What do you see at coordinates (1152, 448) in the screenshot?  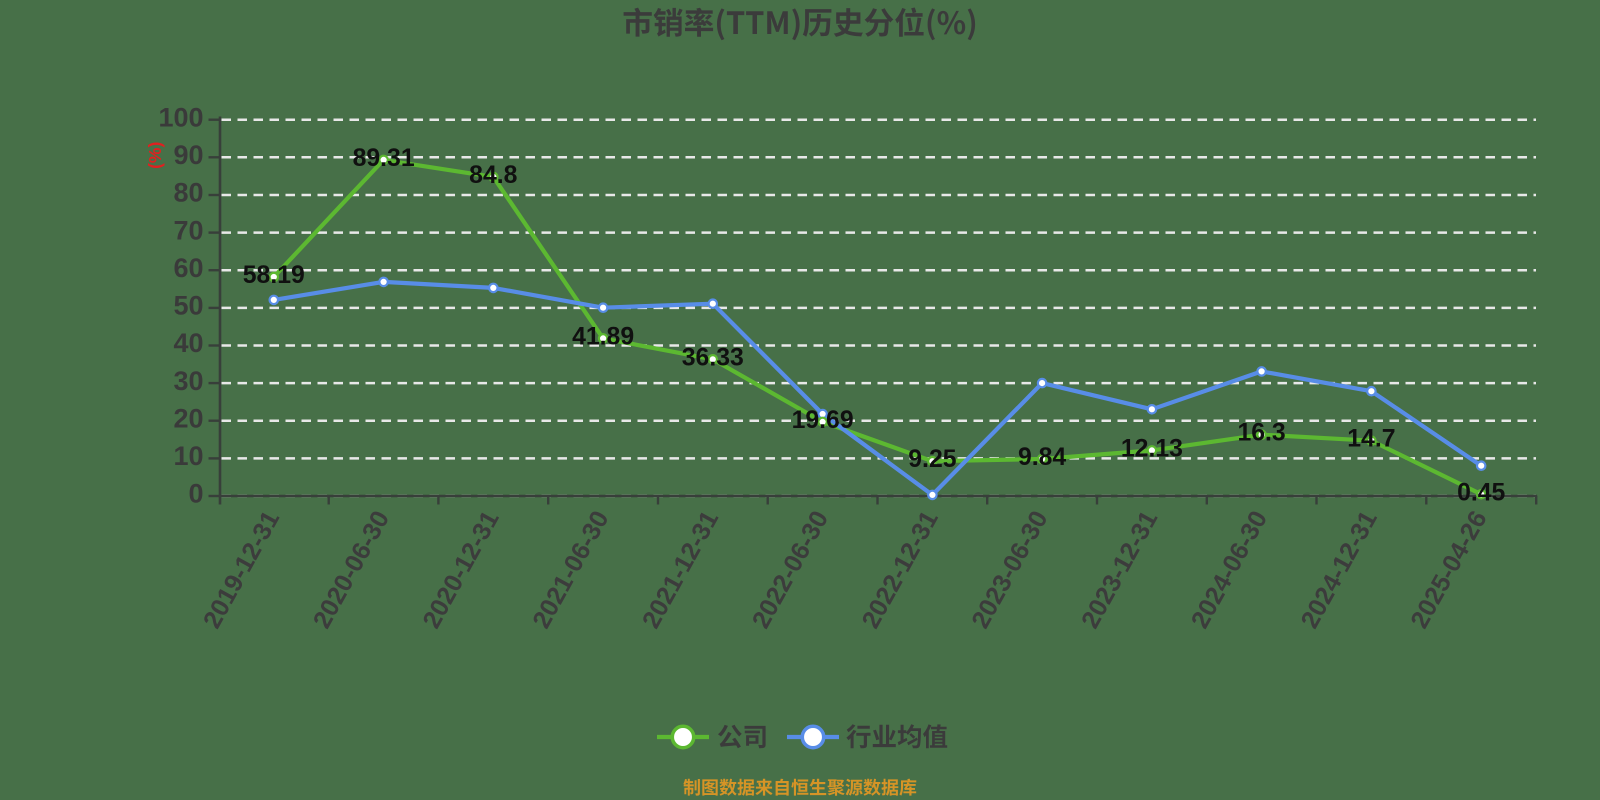 I see `svg-text: 12.13` at bounding box center [1152, 448].